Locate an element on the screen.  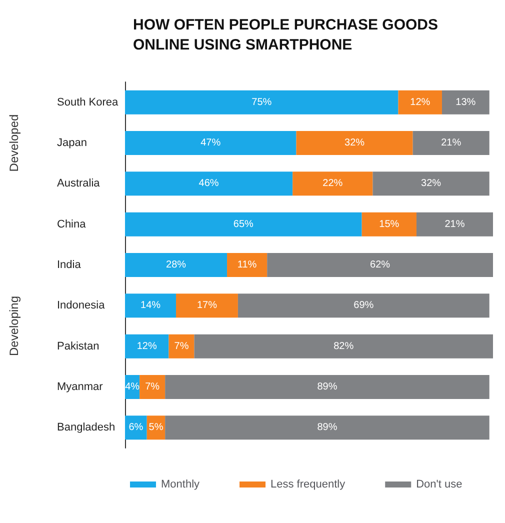
data-label: 14% is located at coordinates (150, 306).